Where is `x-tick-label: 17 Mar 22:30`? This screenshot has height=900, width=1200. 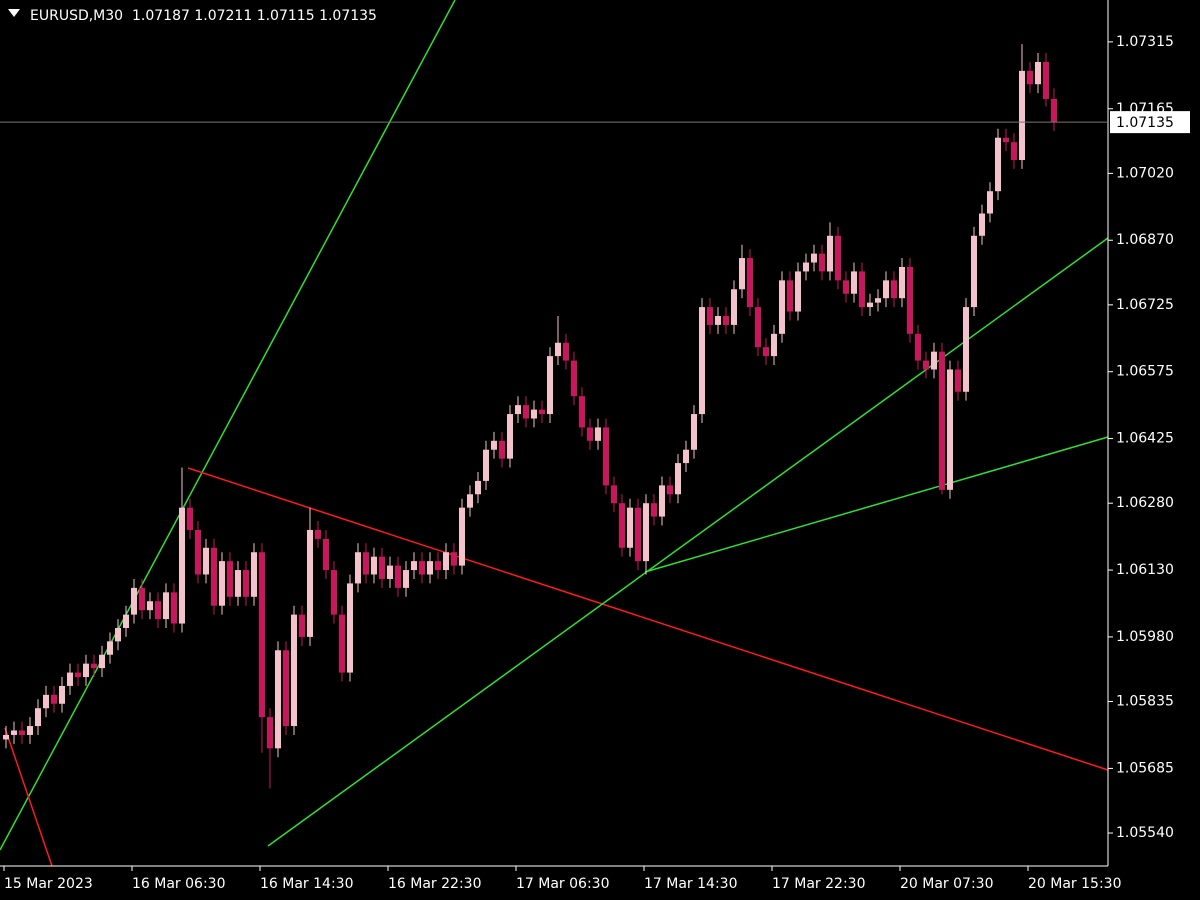 x-tick-label: 17 Mar 22:30 is located at coordinates (818, 884).